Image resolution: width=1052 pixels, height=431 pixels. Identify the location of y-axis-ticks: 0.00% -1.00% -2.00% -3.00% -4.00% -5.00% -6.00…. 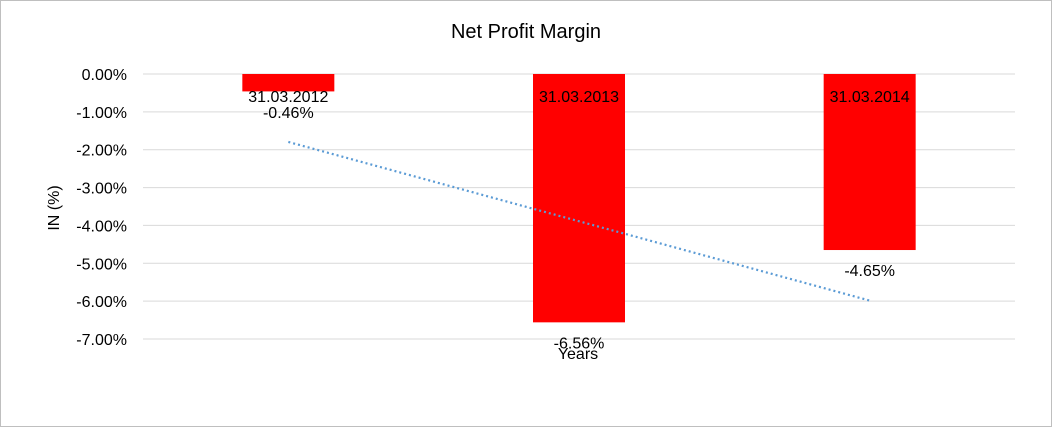
(101, 208).